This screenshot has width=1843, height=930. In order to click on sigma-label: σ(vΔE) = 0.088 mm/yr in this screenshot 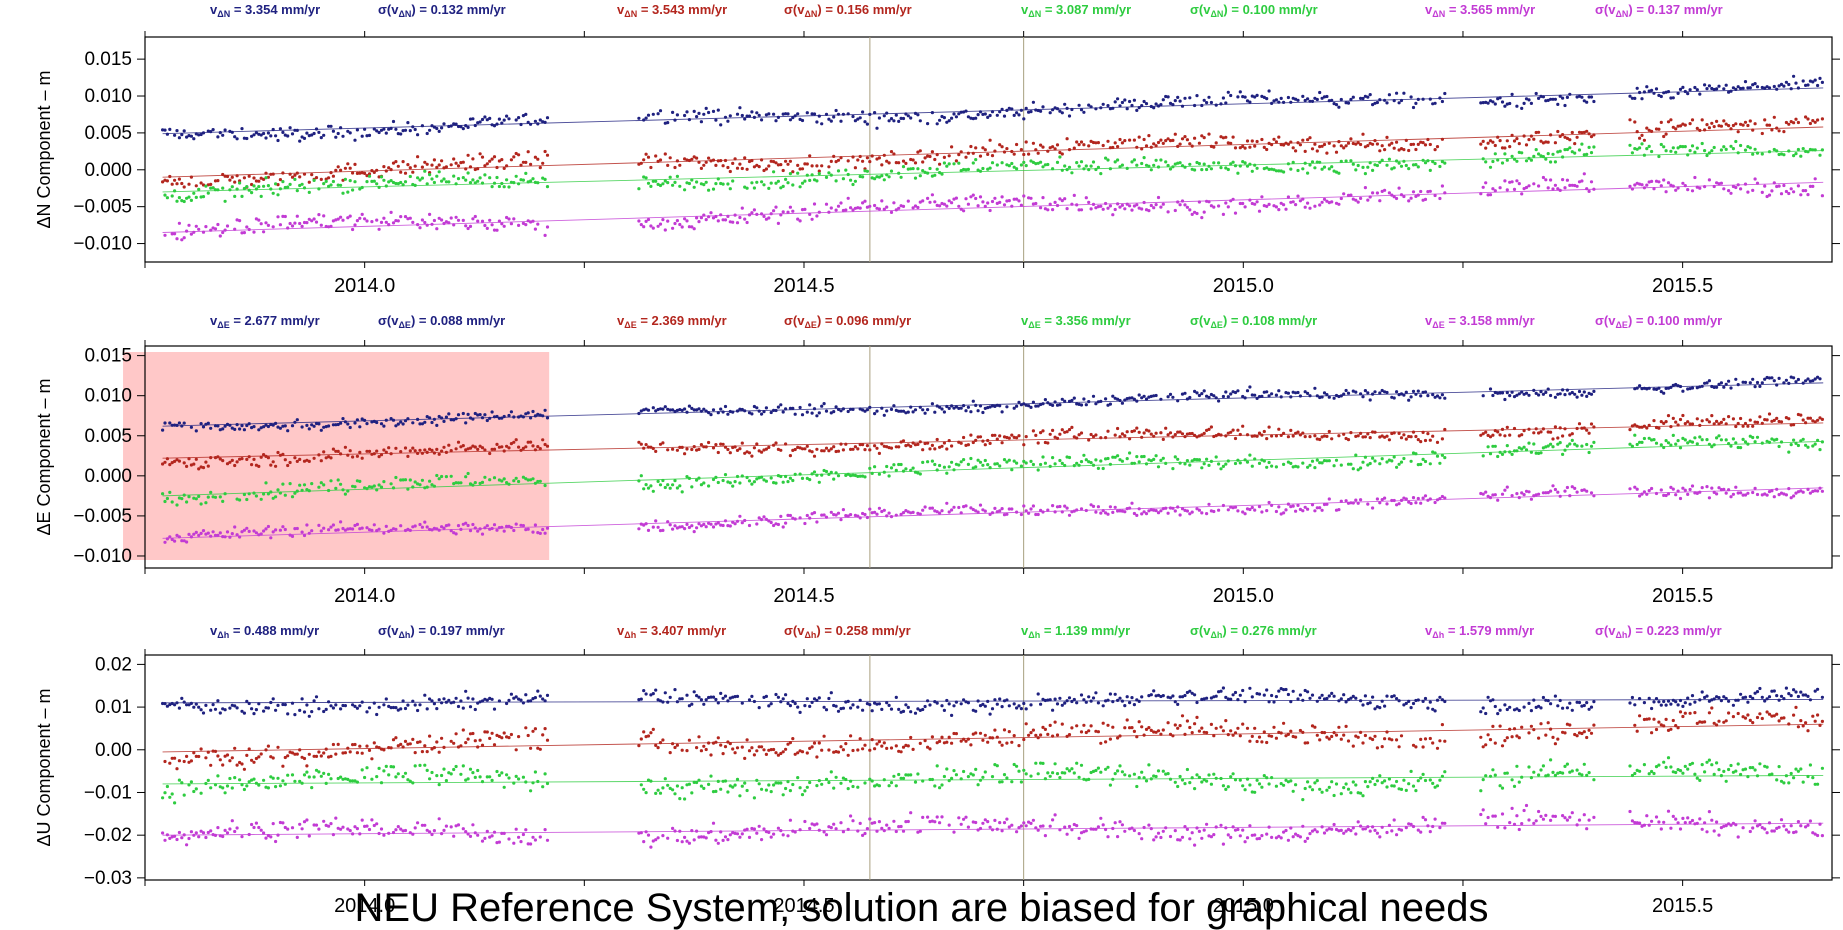, I will do `click(441, 321)`.